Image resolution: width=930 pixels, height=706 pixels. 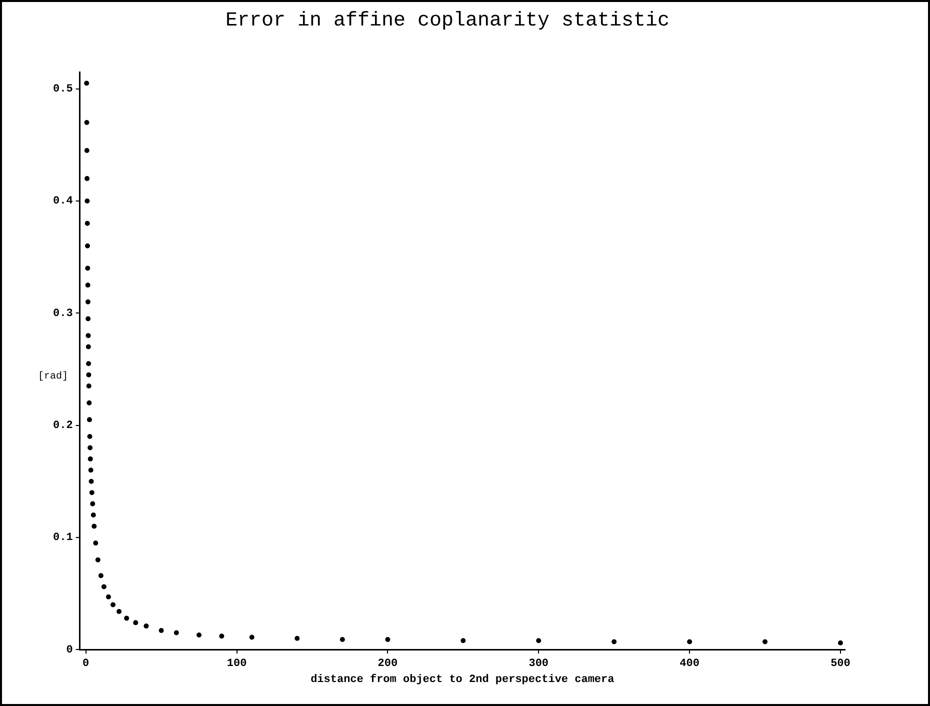 I want to click on x-tick-label: 500, so click(x=840, y=664).